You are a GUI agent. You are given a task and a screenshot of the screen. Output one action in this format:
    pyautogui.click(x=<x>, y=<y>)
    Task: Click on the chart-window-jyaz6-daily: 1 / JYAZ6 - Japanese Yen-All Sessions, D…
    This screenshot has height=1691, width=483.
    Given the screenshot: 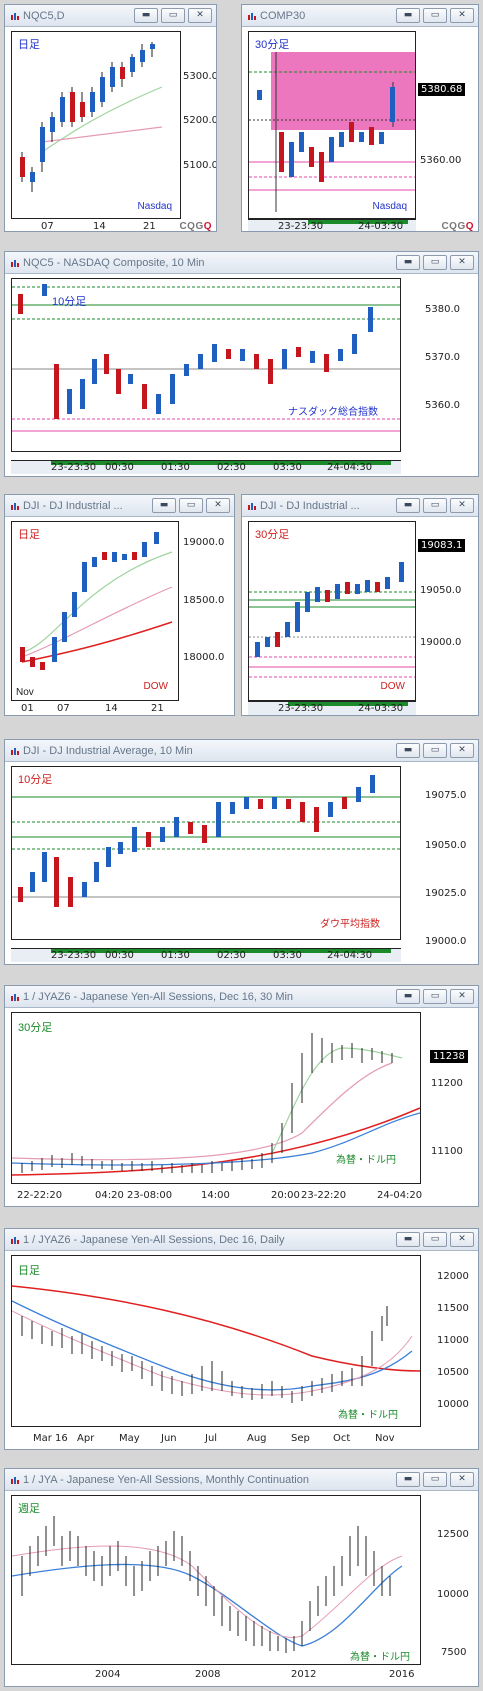 What is the action you would take?
    pyautogui.click(x=241, y=1339)
    